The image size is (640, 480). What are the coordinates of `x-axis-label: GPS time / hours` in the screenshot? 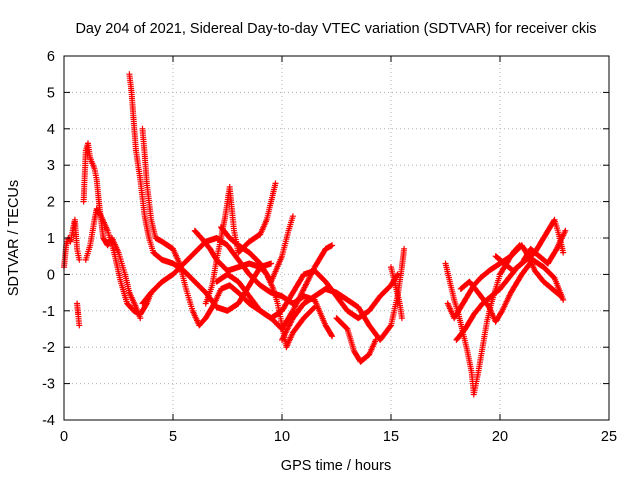 It's located at (336, 466).